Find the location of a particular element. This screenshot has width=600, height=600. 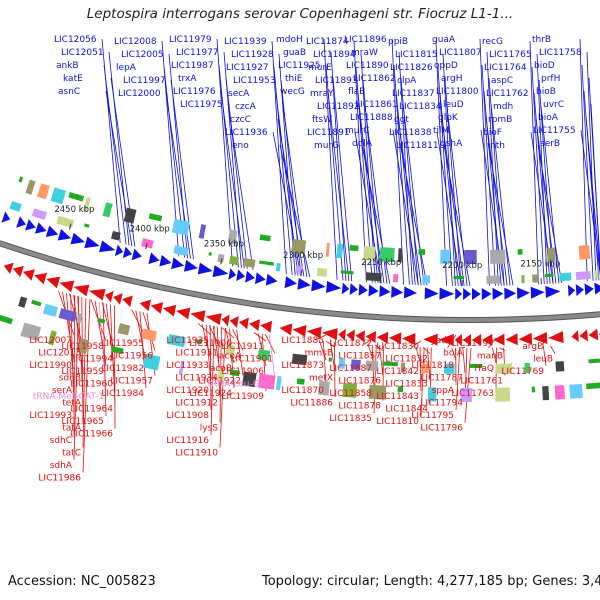

reverse-gene-label: LIC11843 is located at coordinates (397, 397).